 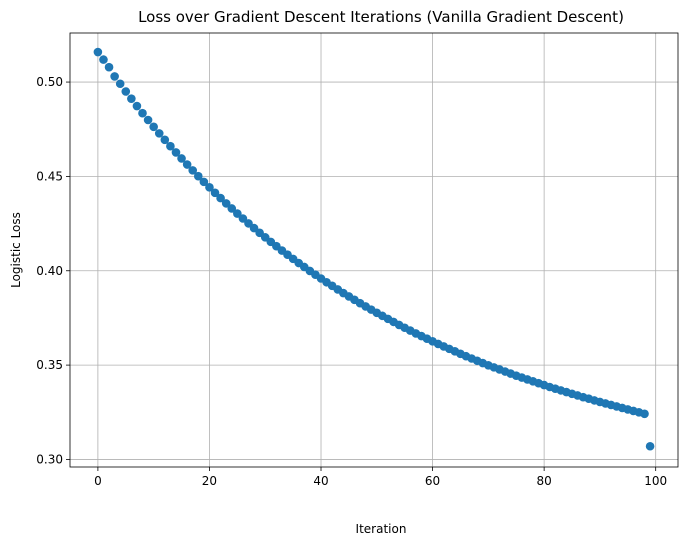 I want to click on y-axis-label: Logistic Loss, so click(x=16, y=250).